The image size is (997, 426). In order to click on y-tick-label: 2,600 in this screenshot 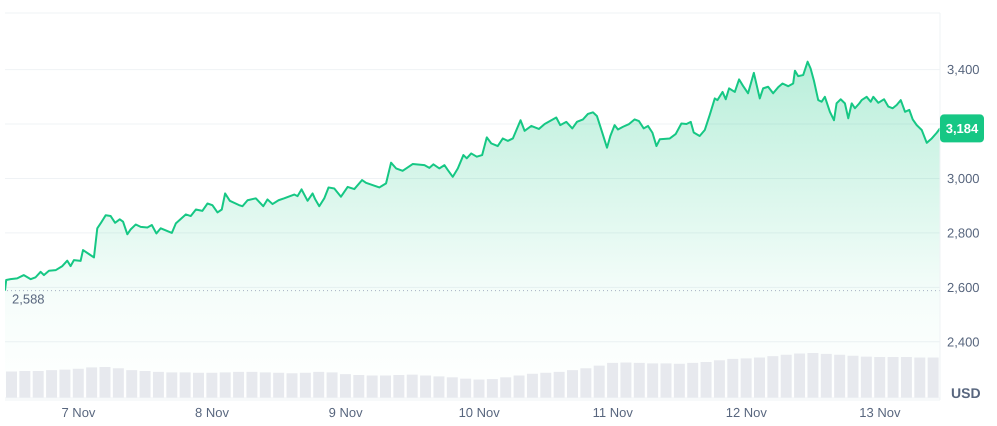, I will do `click(963, 287)`.